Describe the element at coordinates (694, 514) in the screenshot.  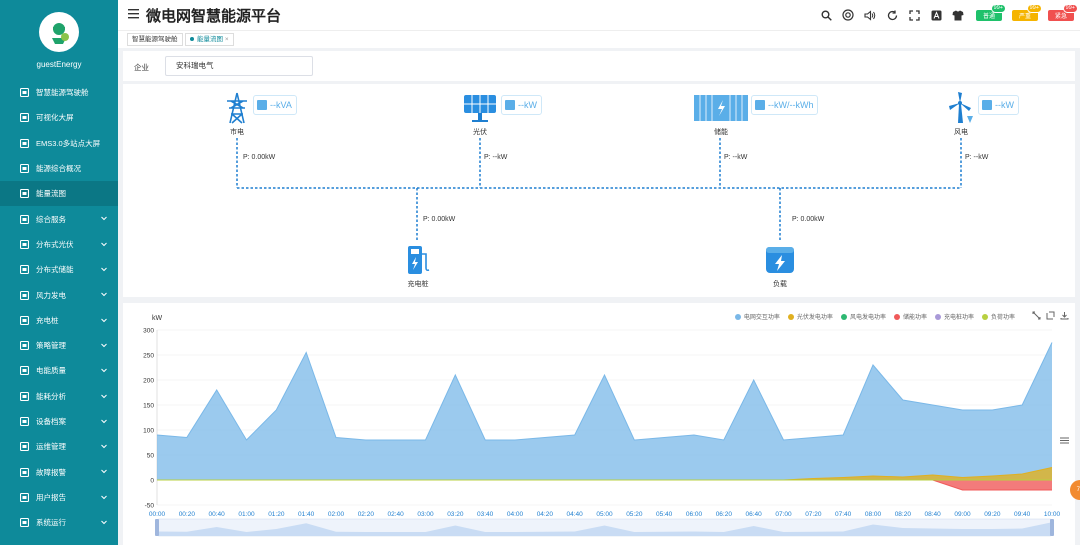
I see `x-tick-label: 06:00` at that location.